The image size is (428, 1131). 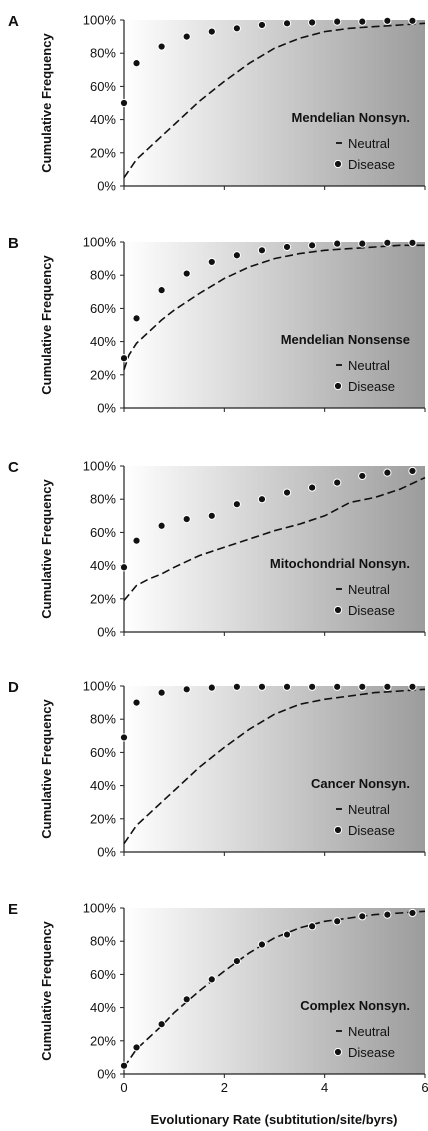 I want to click on panel-letter: A, so click(x=13, y=21).